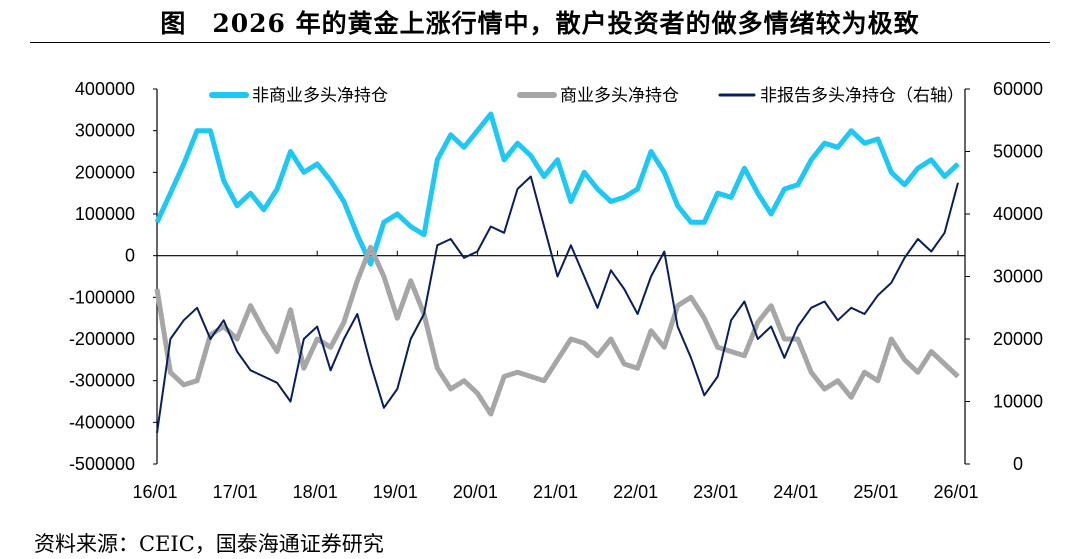 The image size is (1080, 559). I want to click on left-tick-label: 100000, so click(105, 214).